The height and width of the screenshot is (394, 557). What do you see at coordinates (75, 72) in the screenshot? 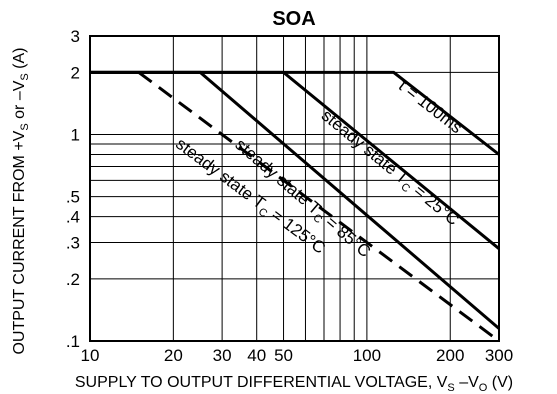
I see `y-tick-label: 2` at bounding box center [75, 72].